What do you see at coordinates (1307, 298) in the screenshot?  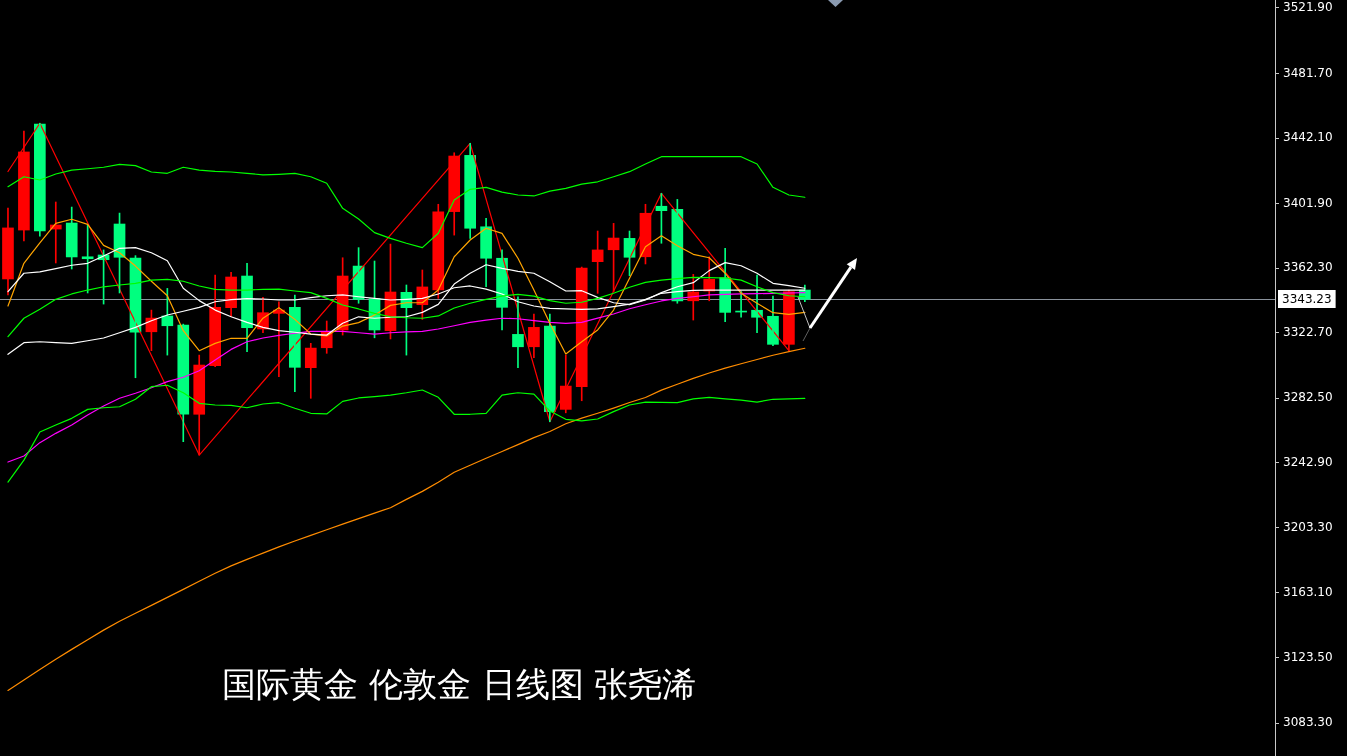 I see `ref-line-label: 3343.23` at bounding box center [1307, 298].